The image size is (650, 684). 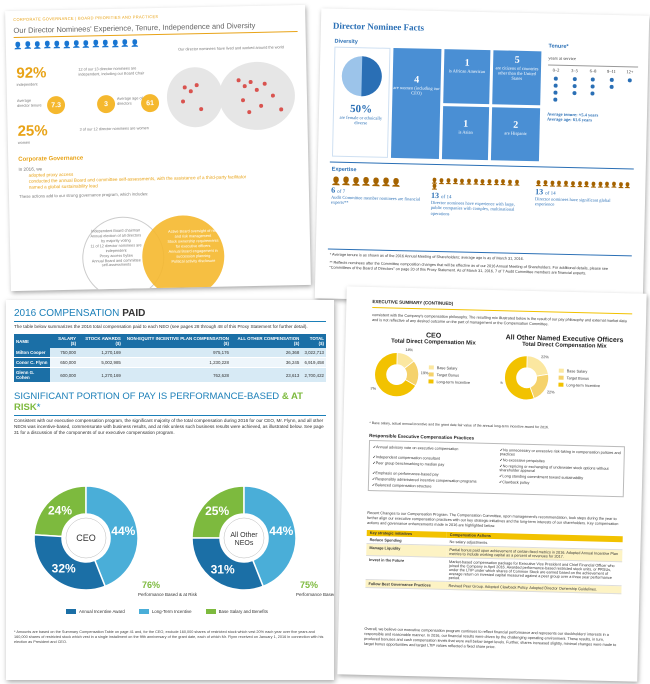 What do you see at coordinates (453, 382) in the screenshot?
I see `legend-label: Long-term Incentive` at bounding box center [453, 382].